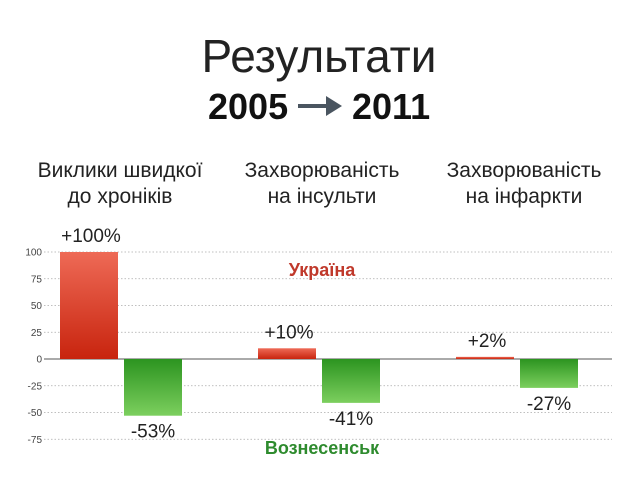  What do you see at coordinates (322, 184) in the screenshot?
I see `category-label-strokes: Захворюваність на інсульти` at bounding box center [322, 184].